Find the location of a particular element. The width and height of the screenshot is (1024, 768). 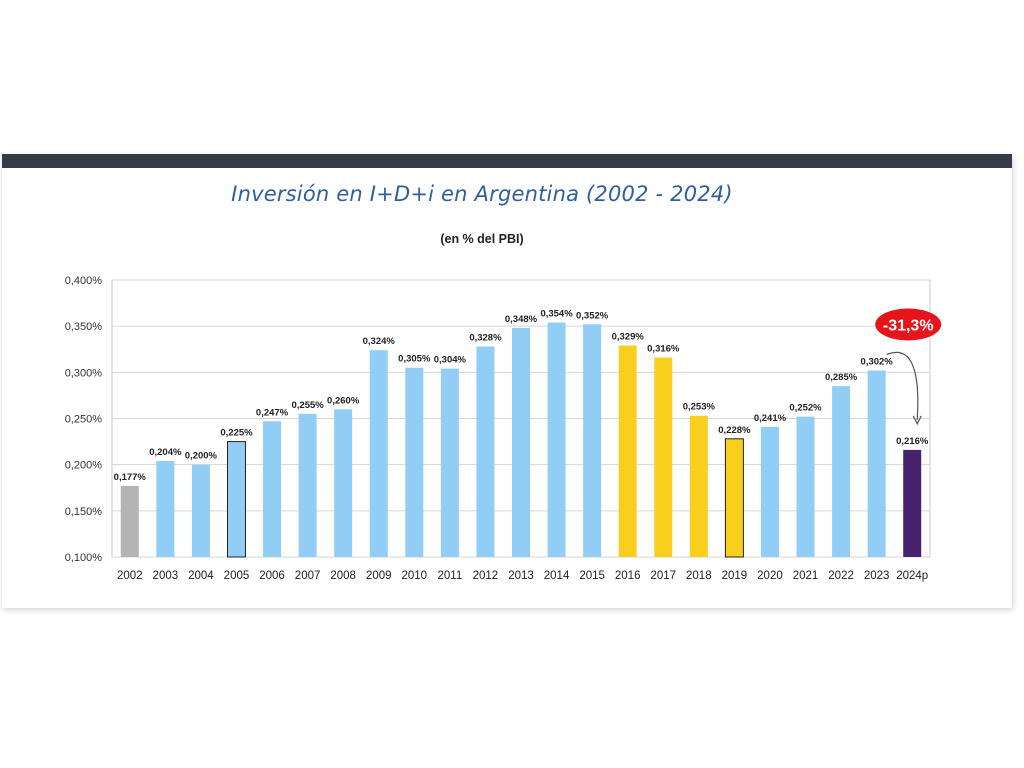

x-tick-label: 2003 is located at coordinates (166, 576).